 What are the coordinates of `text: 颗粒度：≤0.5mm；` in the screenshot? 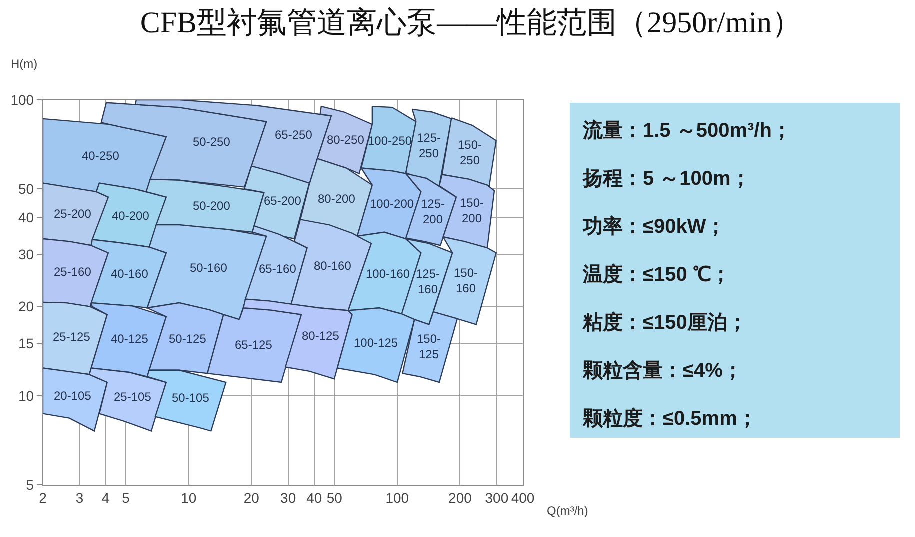 It's located at (670, 418).